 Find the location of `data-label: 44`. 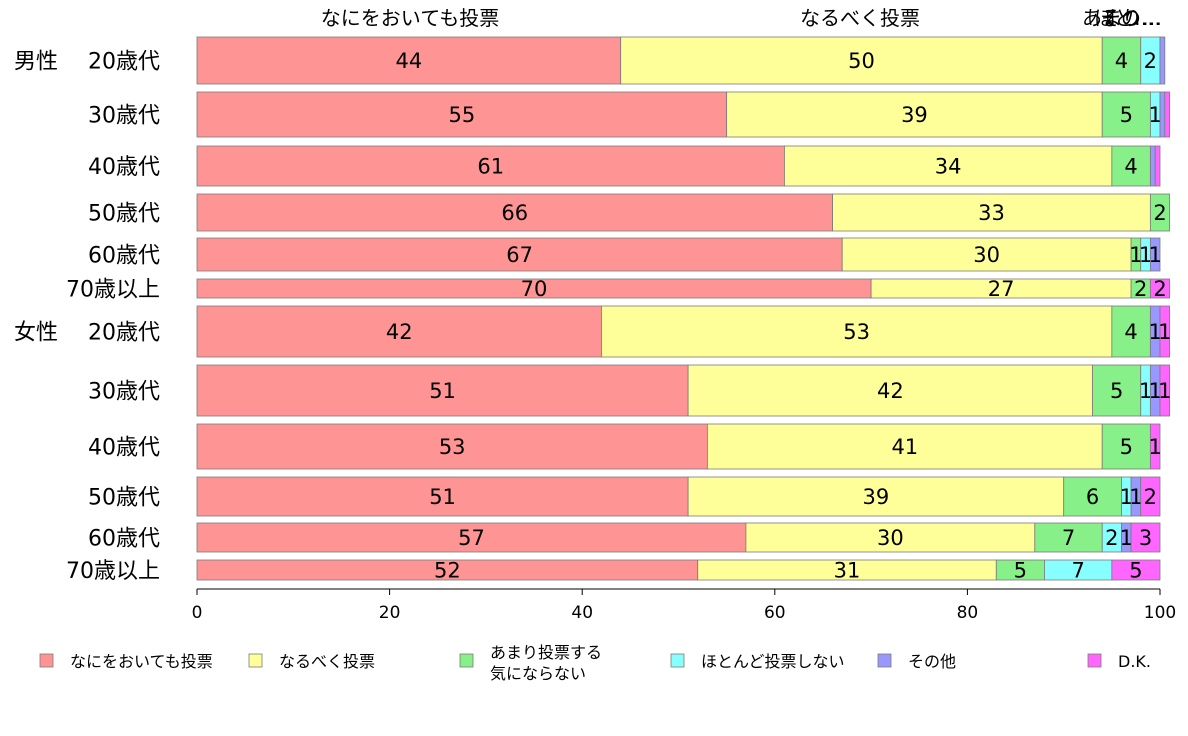

data-label: 44 is located at coordinates (408, 61).